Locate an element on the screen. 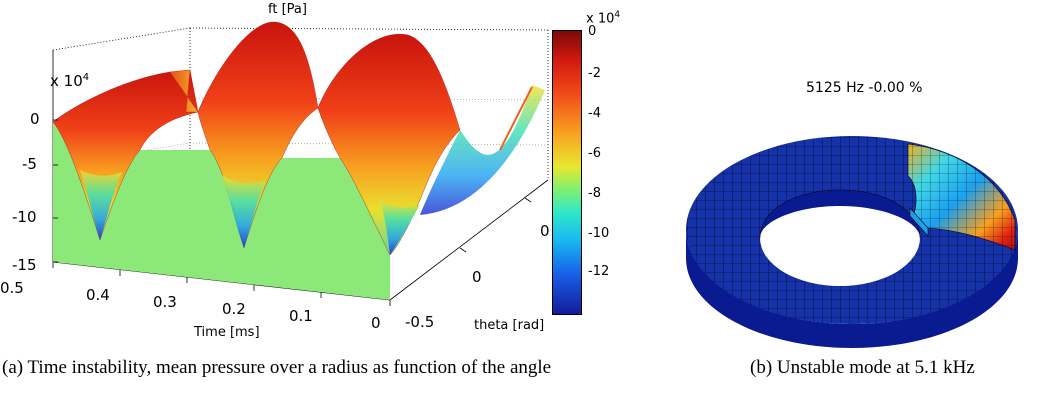 This screenshot has height=412, width=1044. z-scale-label: x 104 is located at coordinates (70, 81).